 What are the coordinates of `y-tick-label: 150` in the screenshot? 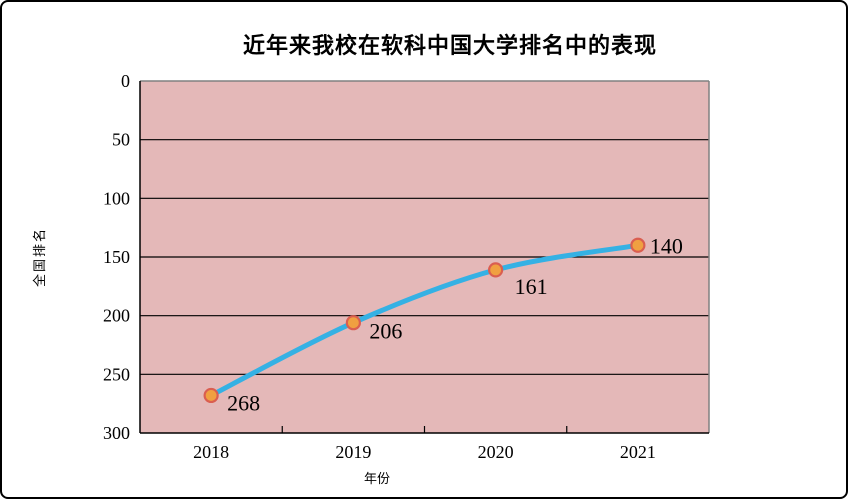 It's located at (116, 257).